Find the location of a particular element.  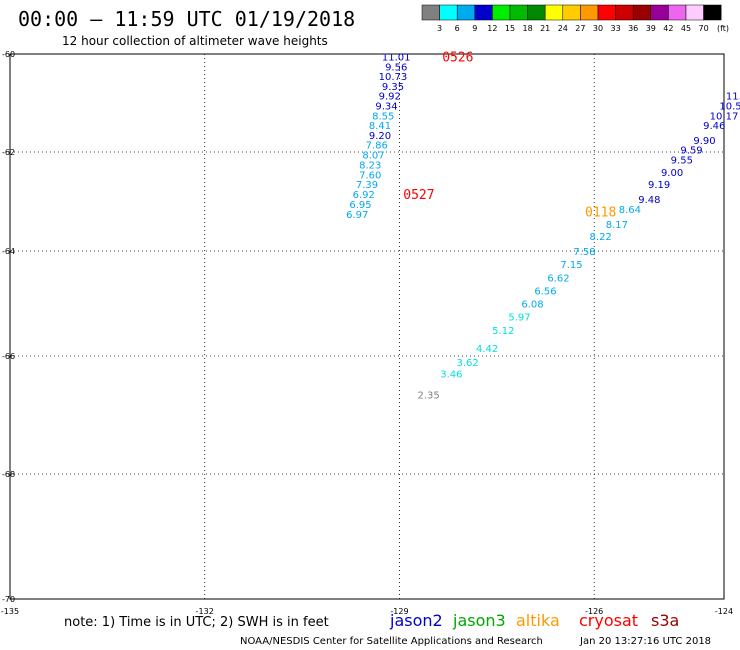

legend-entry: s3a is located at coordinates (665, 620).